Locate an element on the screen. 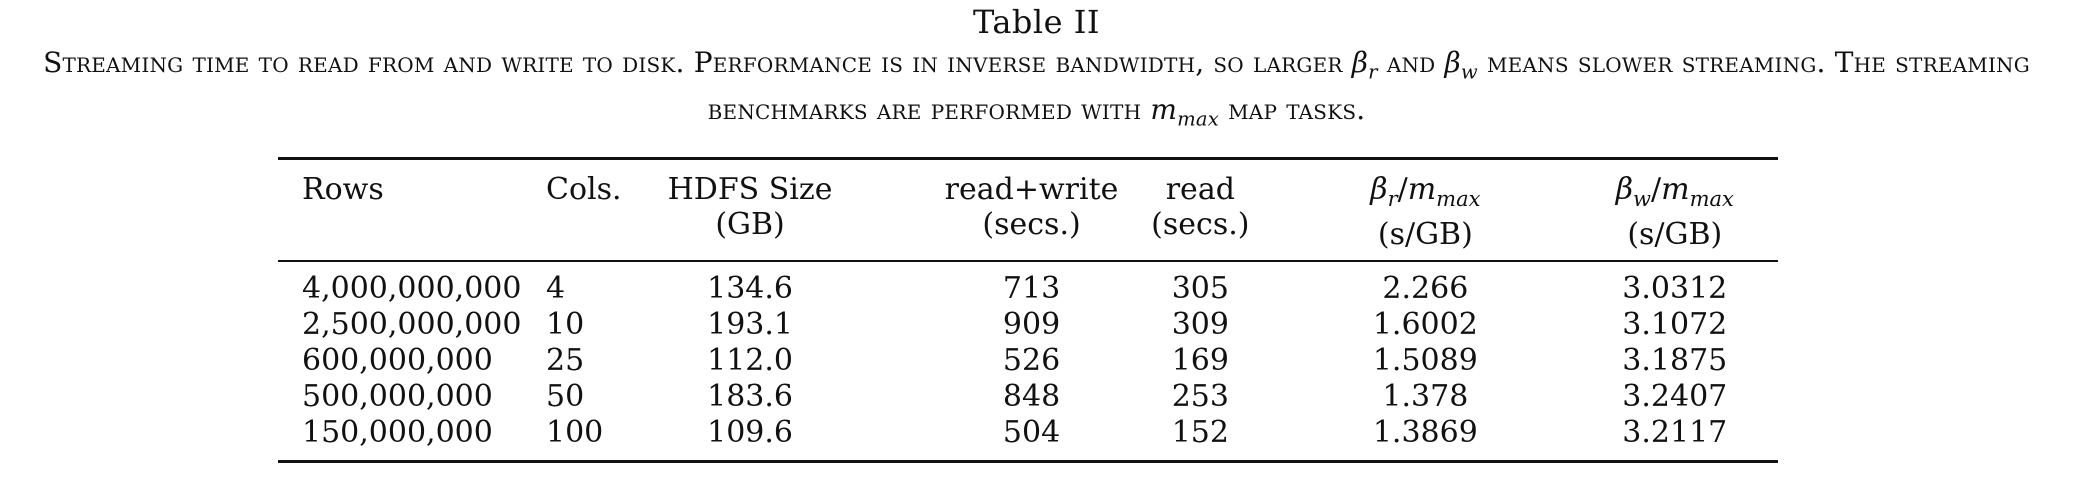  cell-beta-w: 3.1072 is located at coordinates (1675, 324).